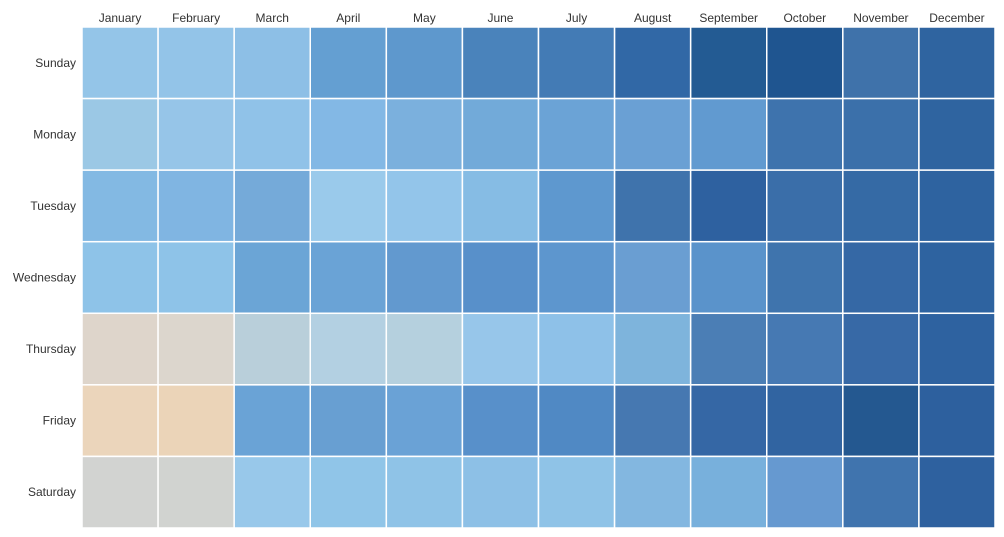  I want to click on heatmap-cell-friday-may, so click(424, 421).